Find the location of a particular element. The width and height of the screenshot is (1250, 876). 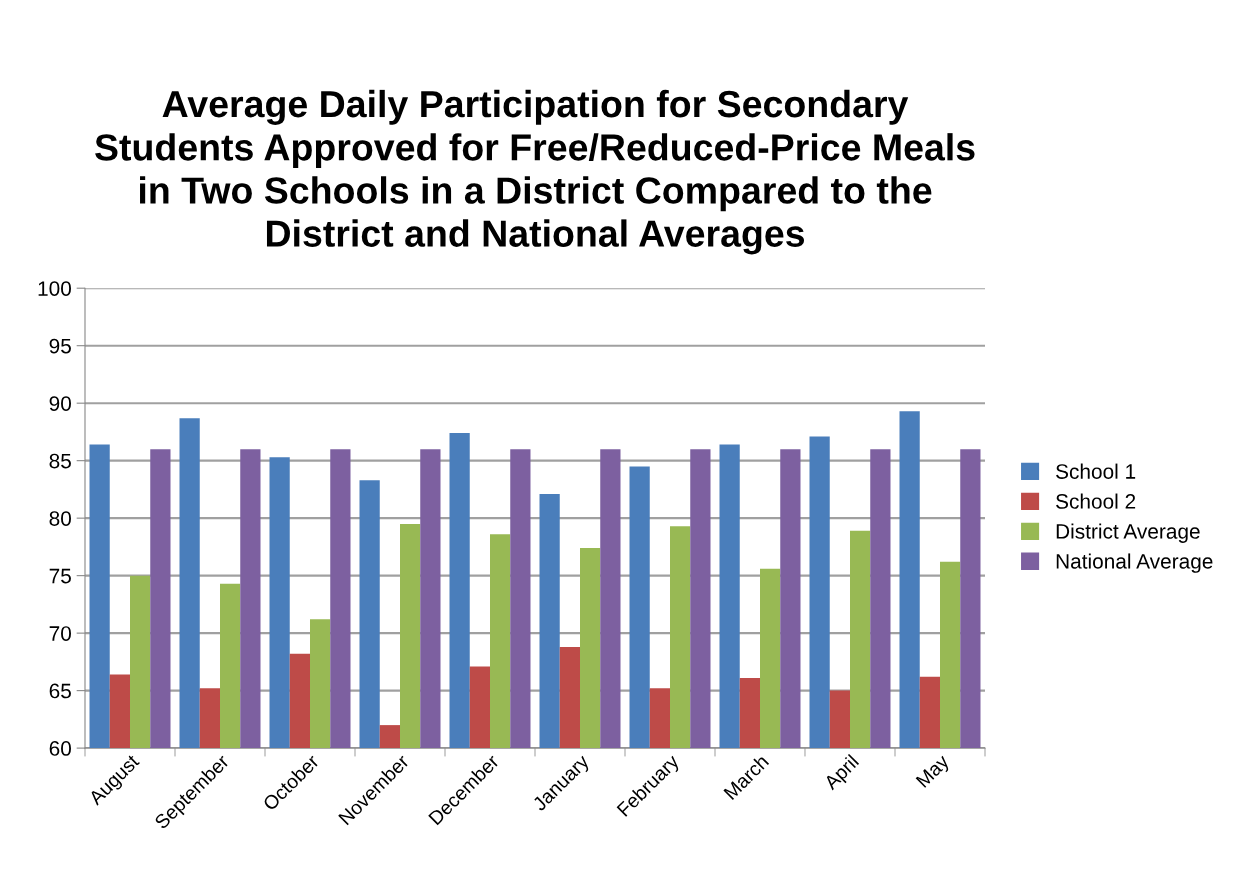

y-tick-label: 90 is located at coordinates (60, 403).